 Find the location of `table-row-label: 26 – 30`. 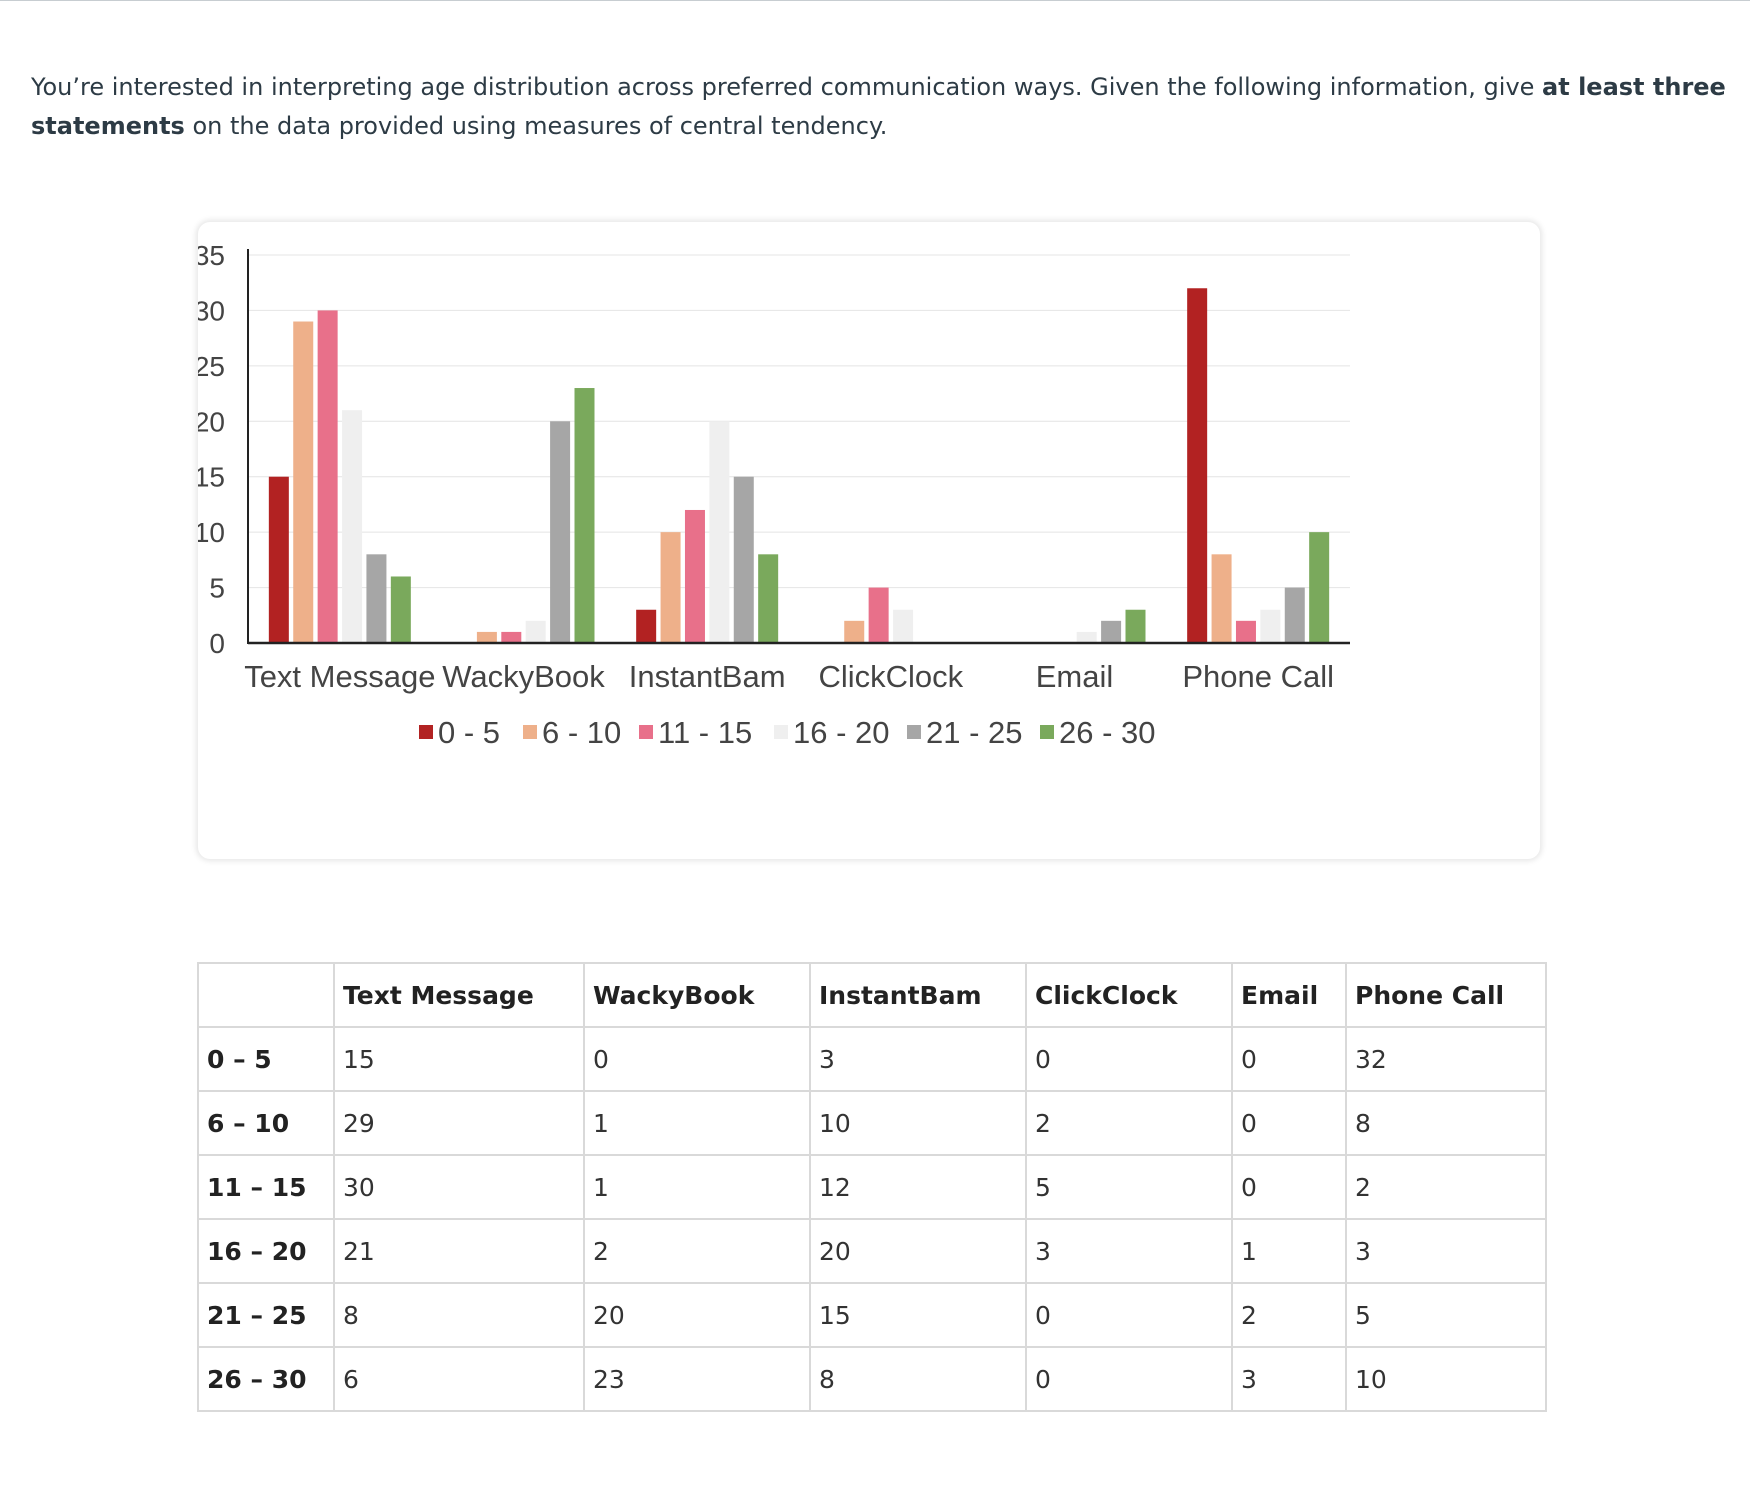

table-row-label: 26 – 30 is located at coordinates (266, 1379).